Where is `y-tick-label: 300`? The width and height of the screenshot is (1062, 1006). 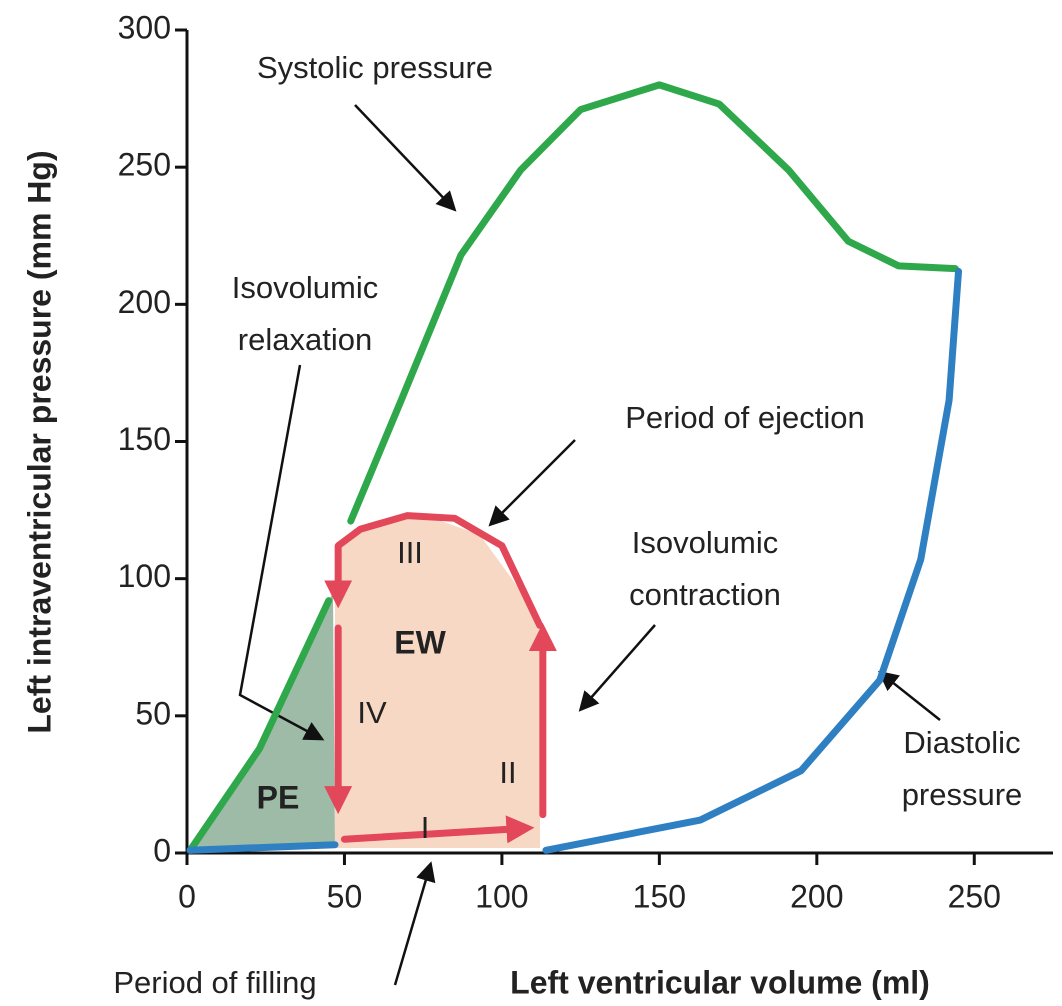 y-tick-label: 300 is located at coordinates (144, 27).